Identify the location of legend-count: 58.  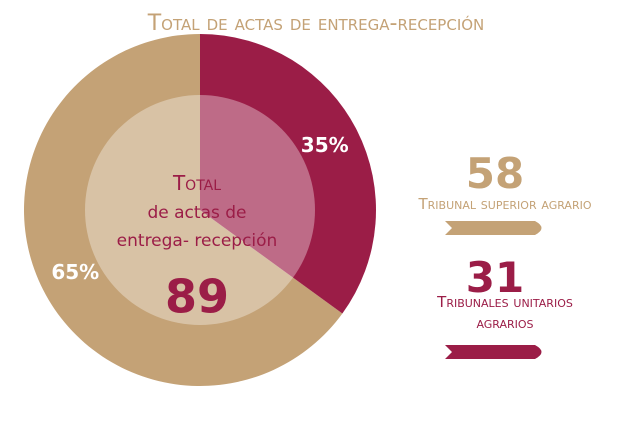
(495, 173).